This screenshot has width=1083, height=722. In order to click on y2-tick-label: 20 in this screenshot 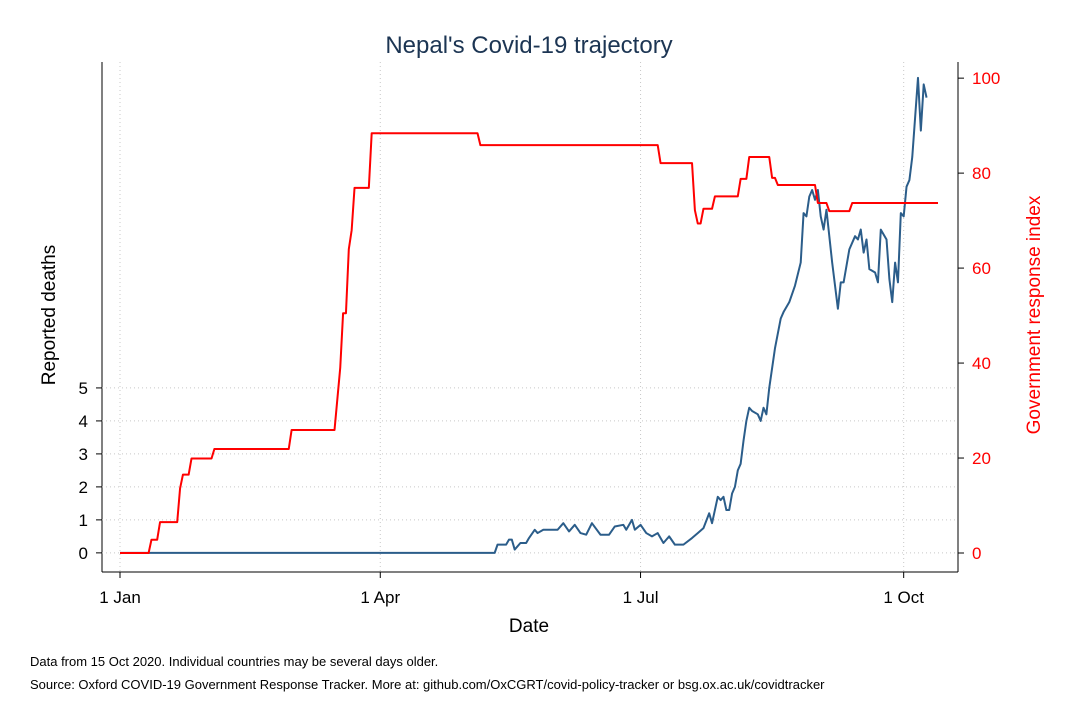, I will do `click(981, 458)`.